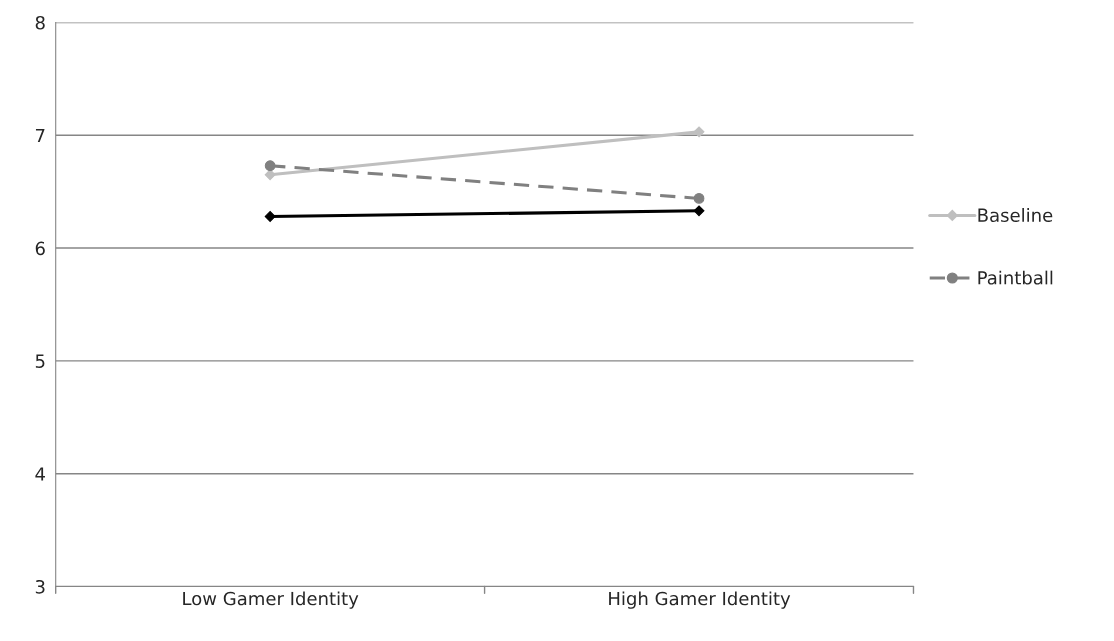 Image resolution: width=1114 pixels, height=641 pixels. What do you see at coordinates (40, 474) in the screenshot?
I see `y-tick-label: 4` at bounding box center [40, 474].